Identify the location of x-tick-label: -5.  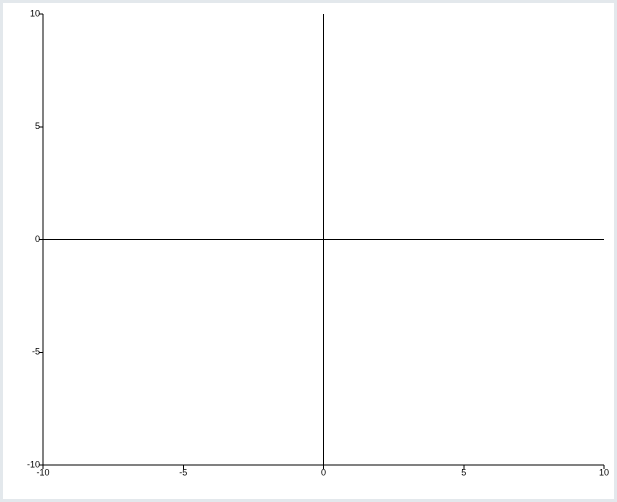
(183, 472).